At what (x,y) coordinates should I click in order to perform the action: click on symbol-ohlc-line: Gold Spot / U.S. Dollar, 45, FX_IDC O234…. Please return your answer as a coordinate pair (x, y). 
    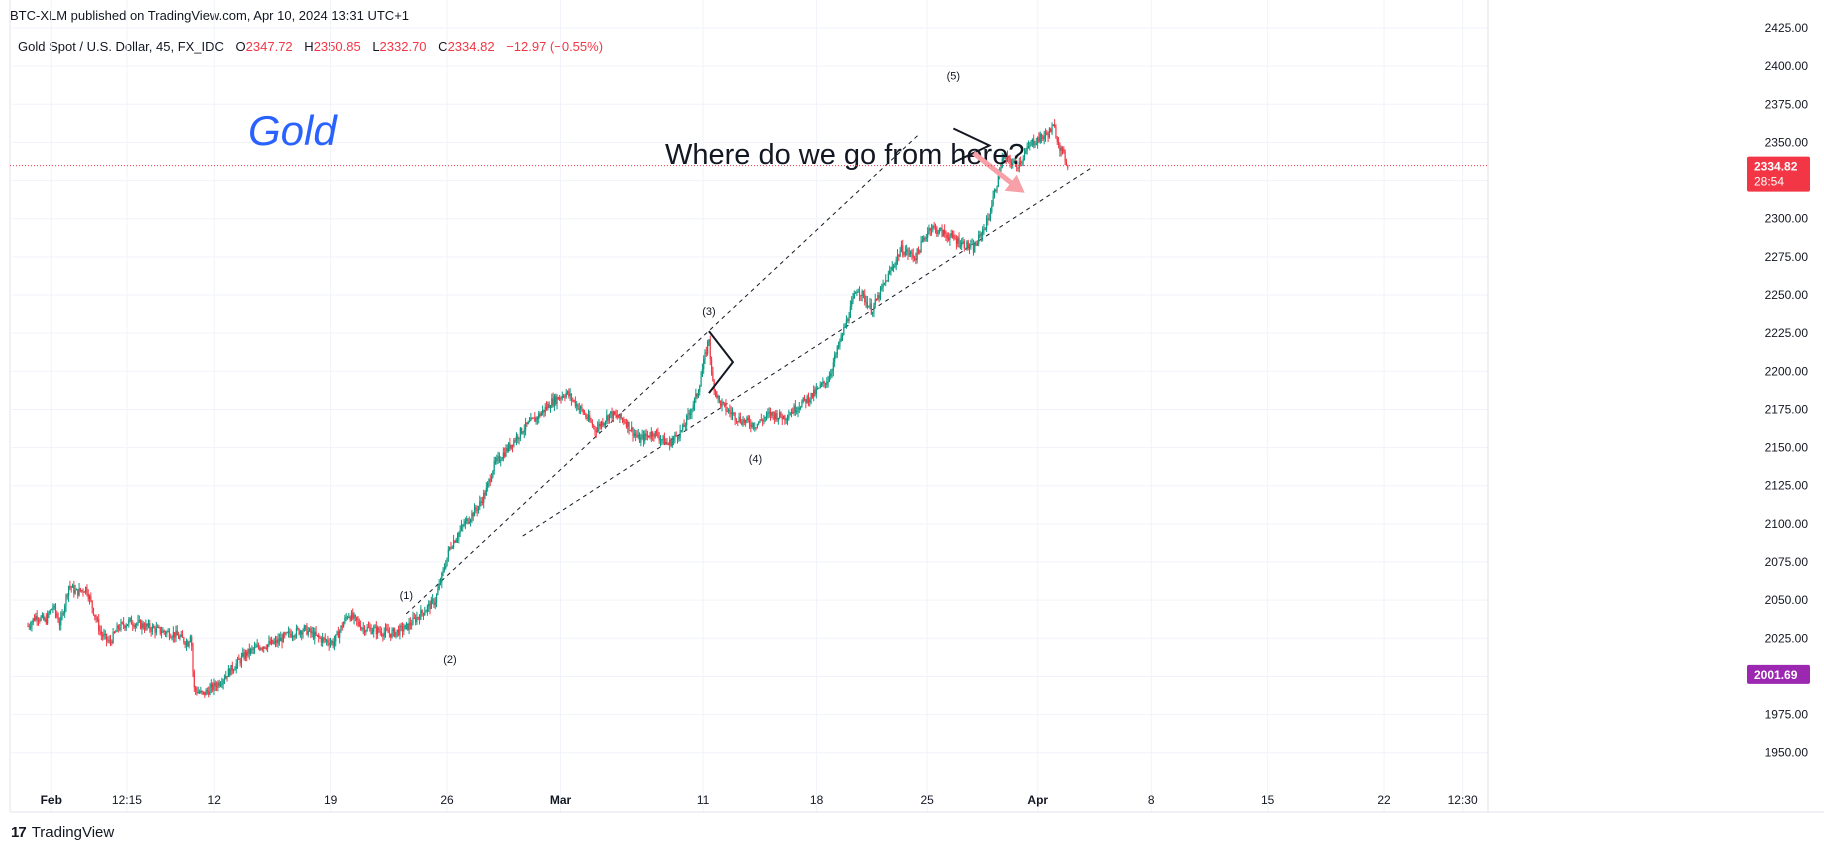
    Looking at the image, I should click on (310, 46).